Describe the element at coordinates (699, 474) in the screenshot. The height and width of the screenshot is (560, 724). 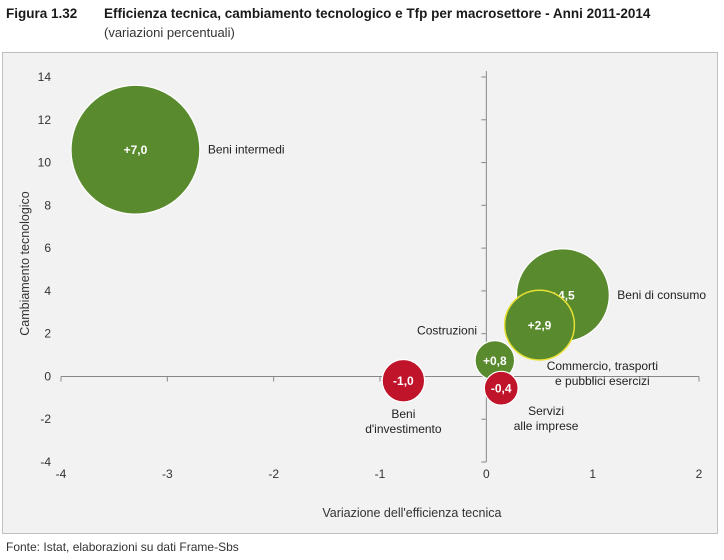
I see `x-tick-label: 2` at that location.